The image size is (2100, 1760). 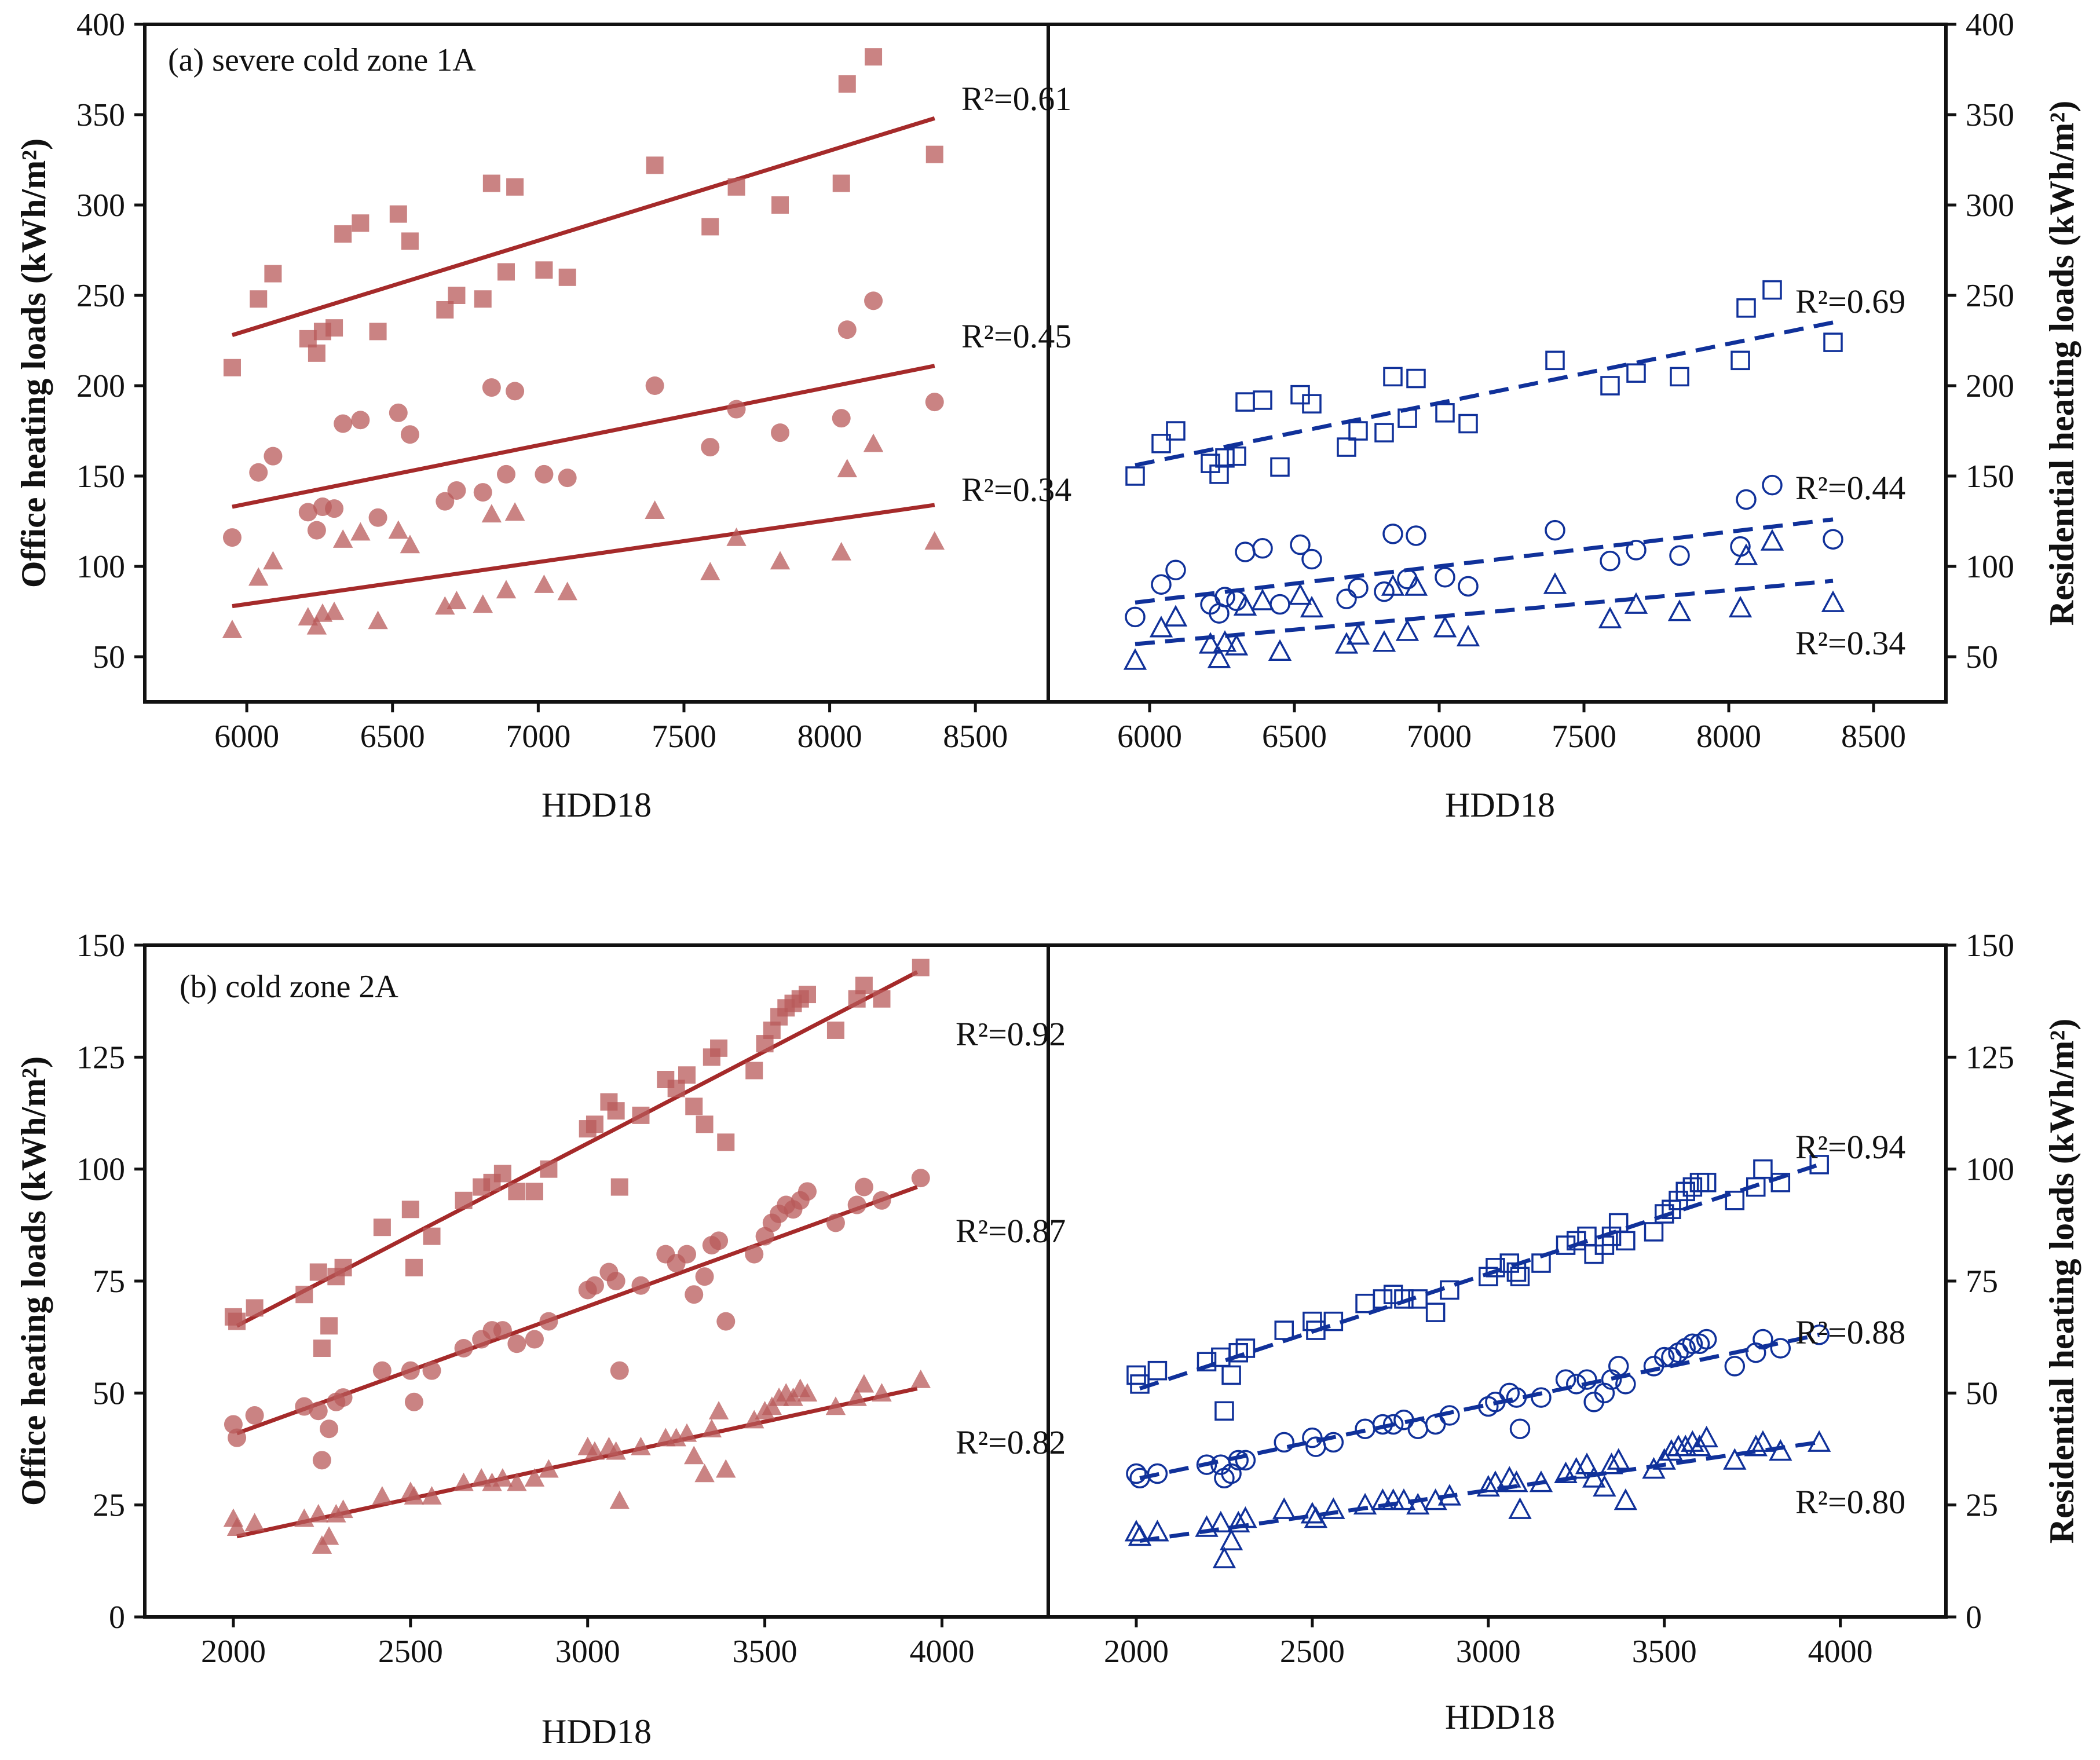 What do you see at coordinates (1011, 1231) in the screenshot?
I see `office-r2-label: R²=0.87` at bounding box center [1011, 1231].